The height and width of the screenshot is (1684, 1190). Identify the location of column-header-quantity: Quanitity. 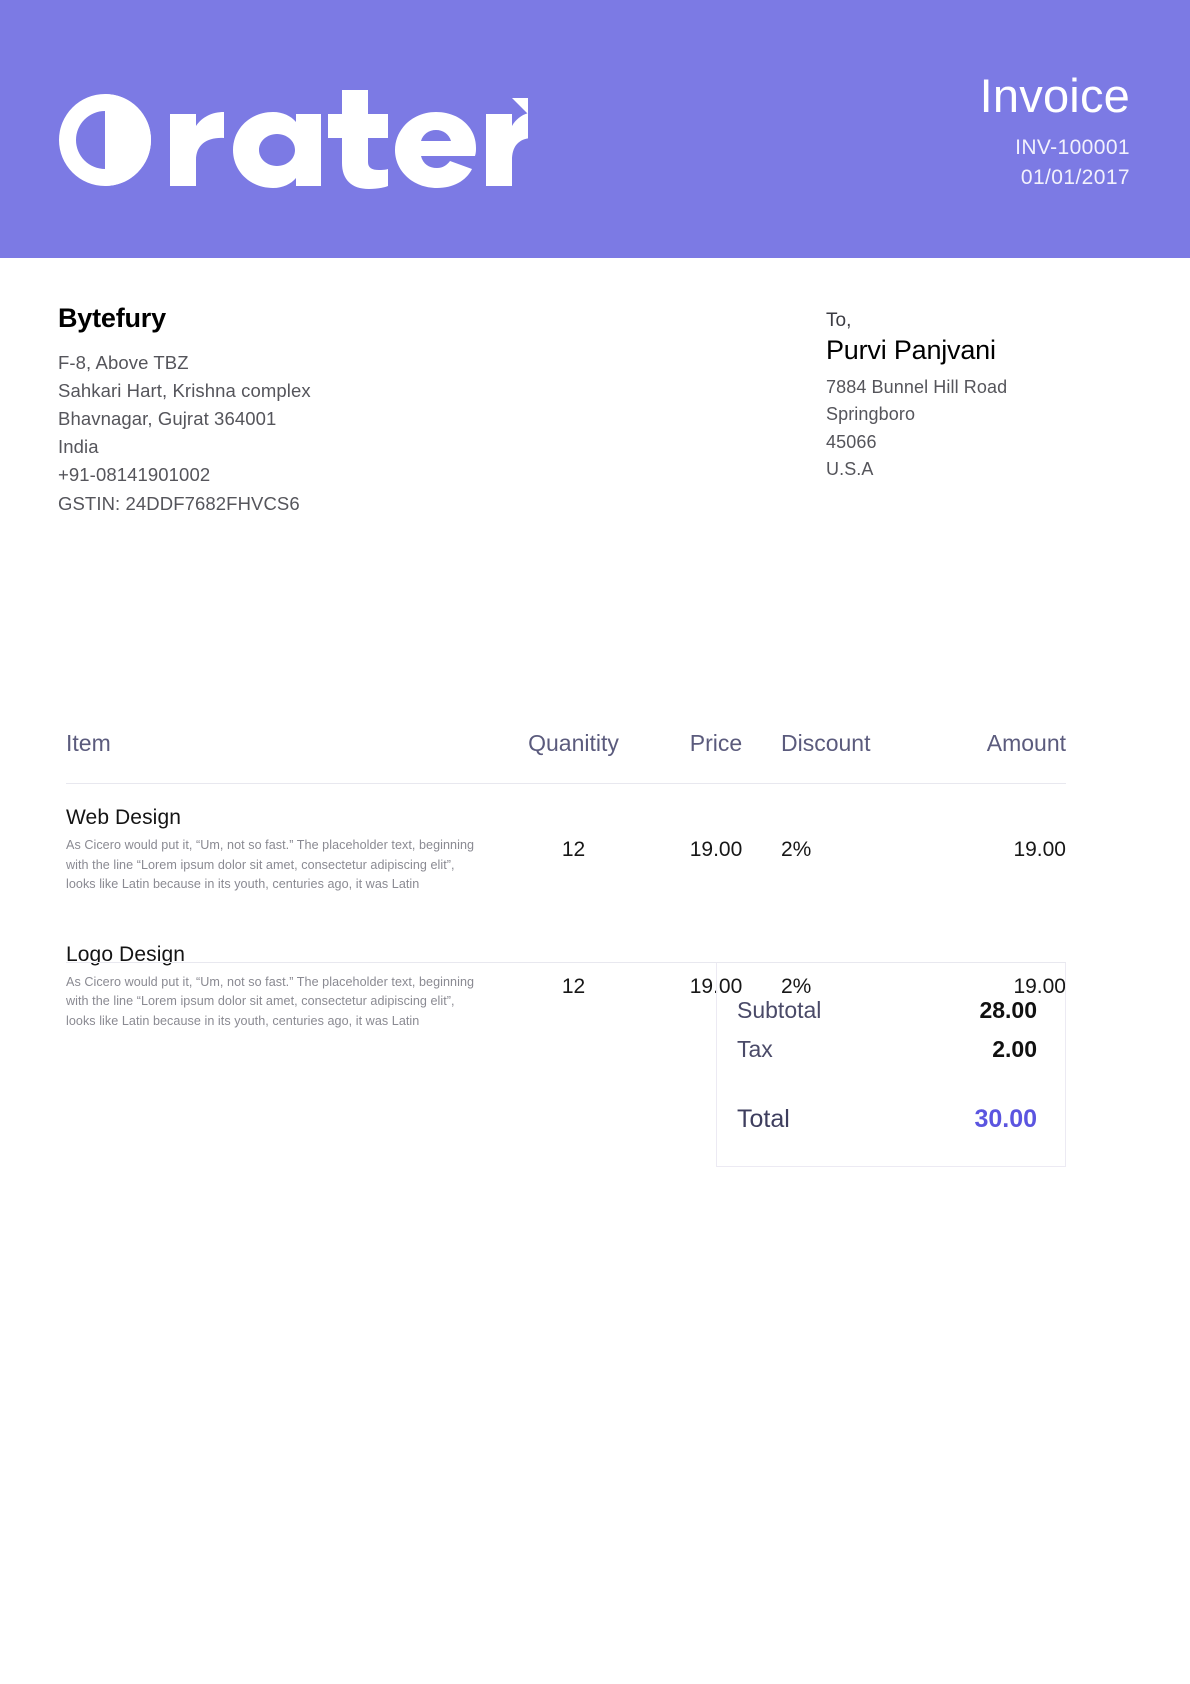
(573, 757).